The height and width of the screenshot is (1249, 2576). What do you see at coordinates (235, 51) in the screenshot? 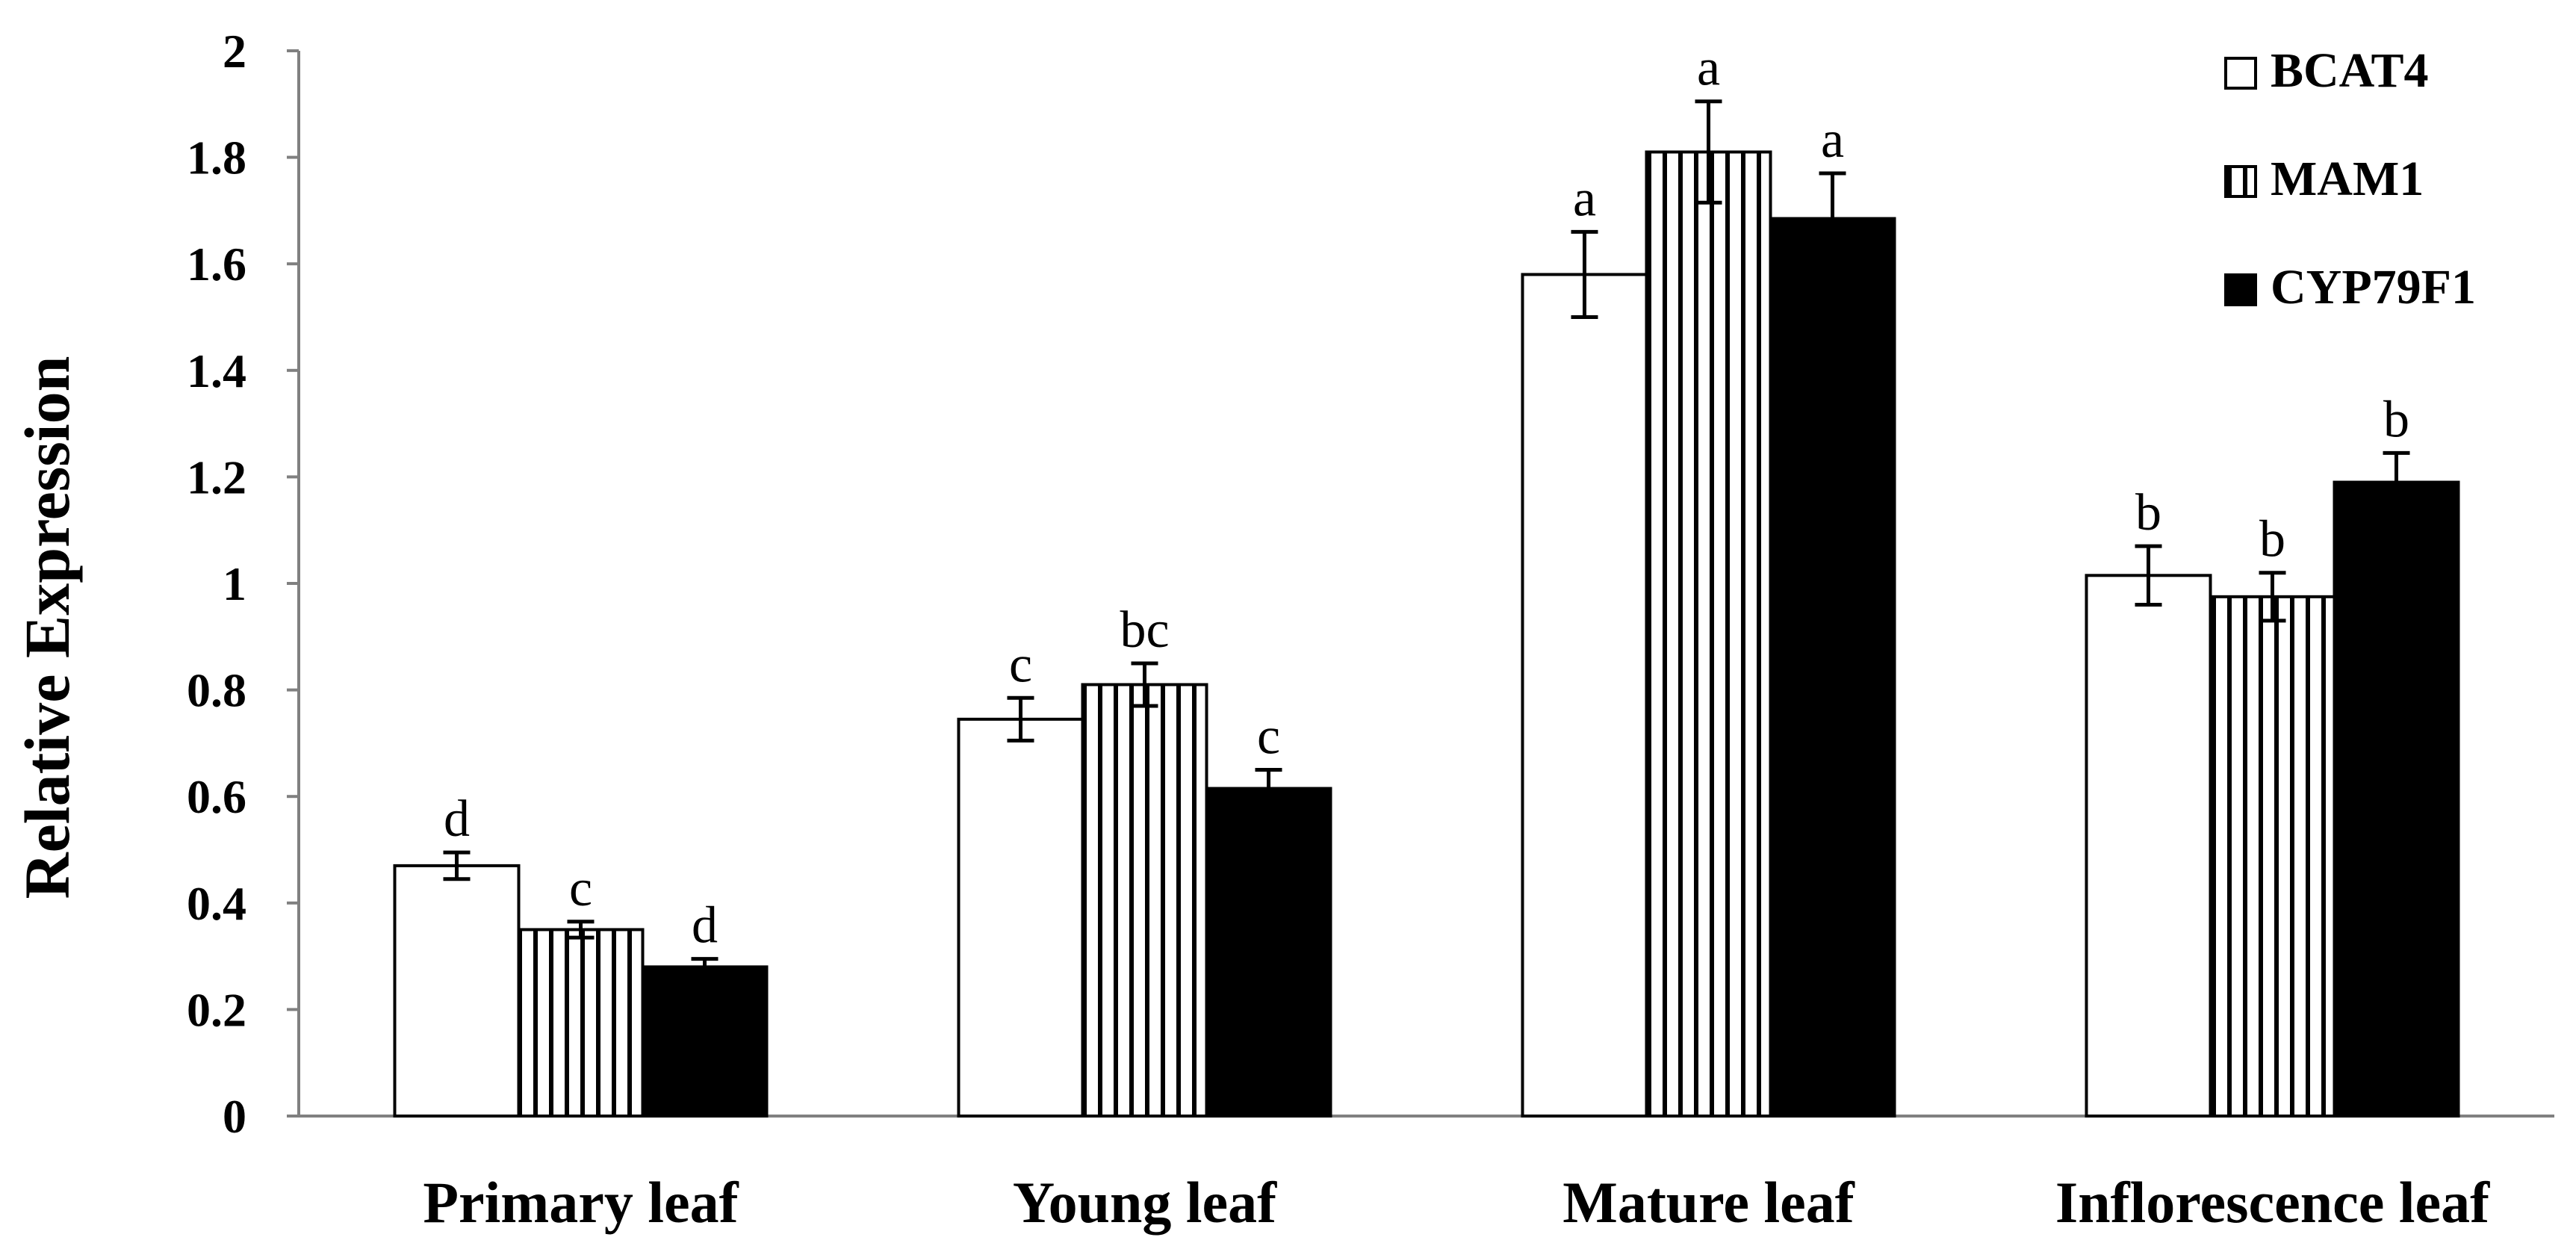
I see `y-tick-label: 2` at bounding box center [235, 51].